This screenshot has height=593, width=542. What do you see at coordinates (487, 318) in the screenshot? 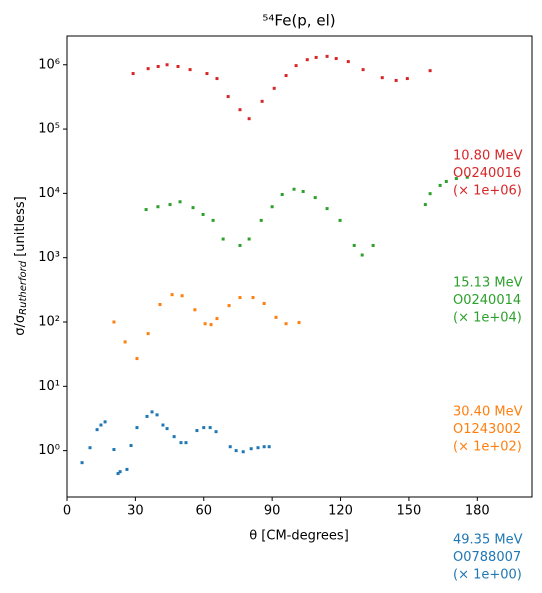
I see `series-annotation: (× 1e+04)` at bounding box center [487, 318].